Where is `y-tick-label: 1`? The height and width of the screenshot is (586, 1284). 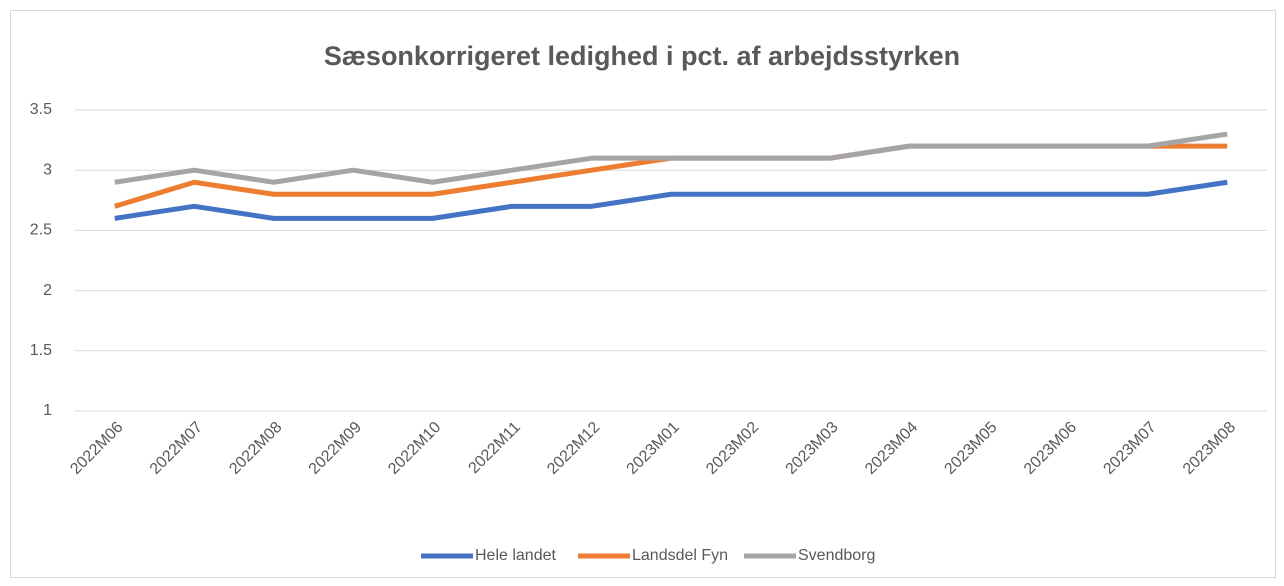
y-tick-label: 1 is located at coordinates (47, 410).